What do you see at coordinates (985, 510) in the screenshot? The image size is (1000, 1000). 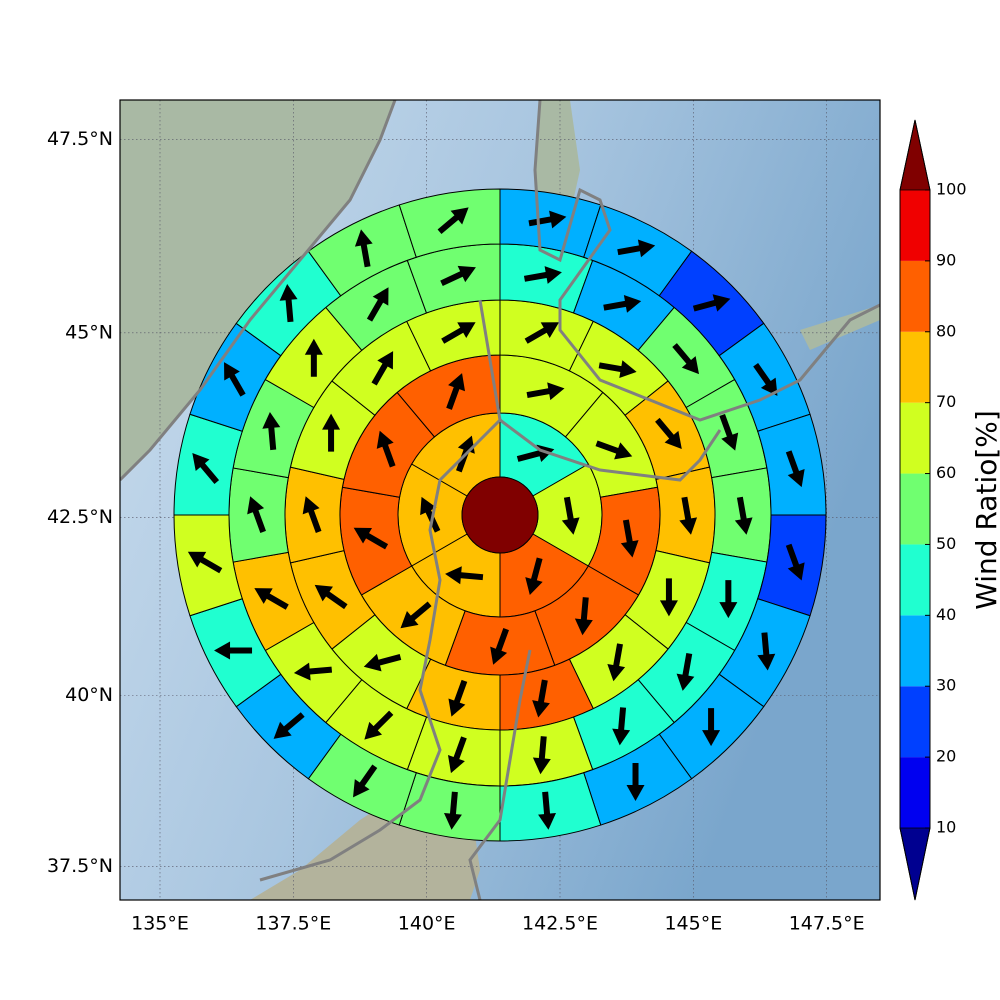 I see `colorbar-label: Wind Ratio[%]` at bounding box center [985, 510].